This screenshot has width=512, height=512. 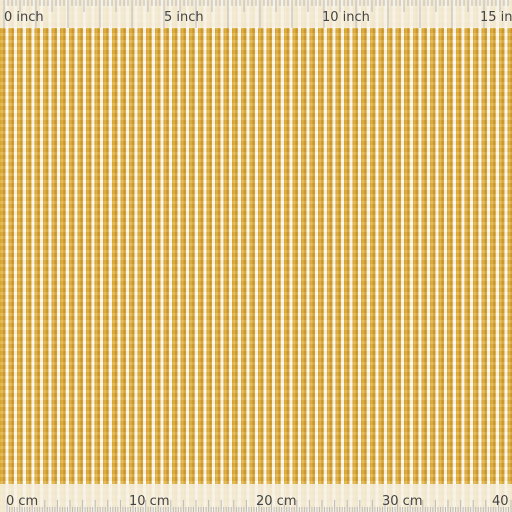 I want to click on inch-label: 10 inch, so click(x=346, y=17).